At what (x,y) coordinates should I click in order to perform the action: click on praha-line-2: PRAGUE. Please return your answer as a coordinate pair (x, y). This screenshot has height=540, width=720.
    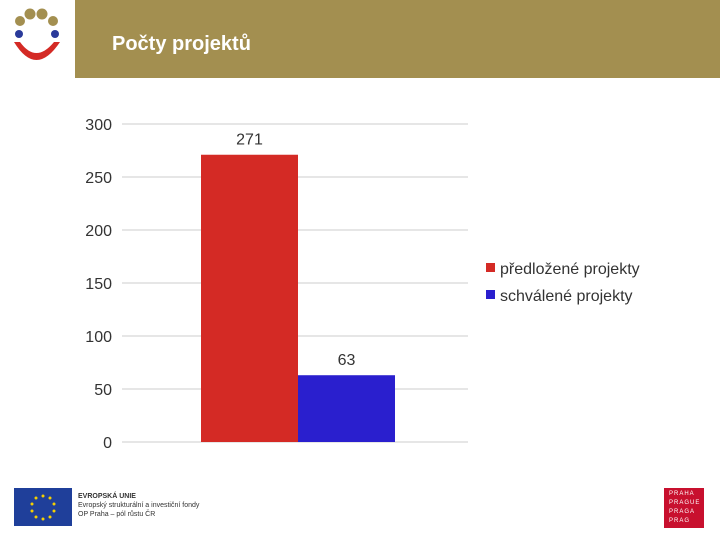
    Looking at the image, I should click on (685, 503).